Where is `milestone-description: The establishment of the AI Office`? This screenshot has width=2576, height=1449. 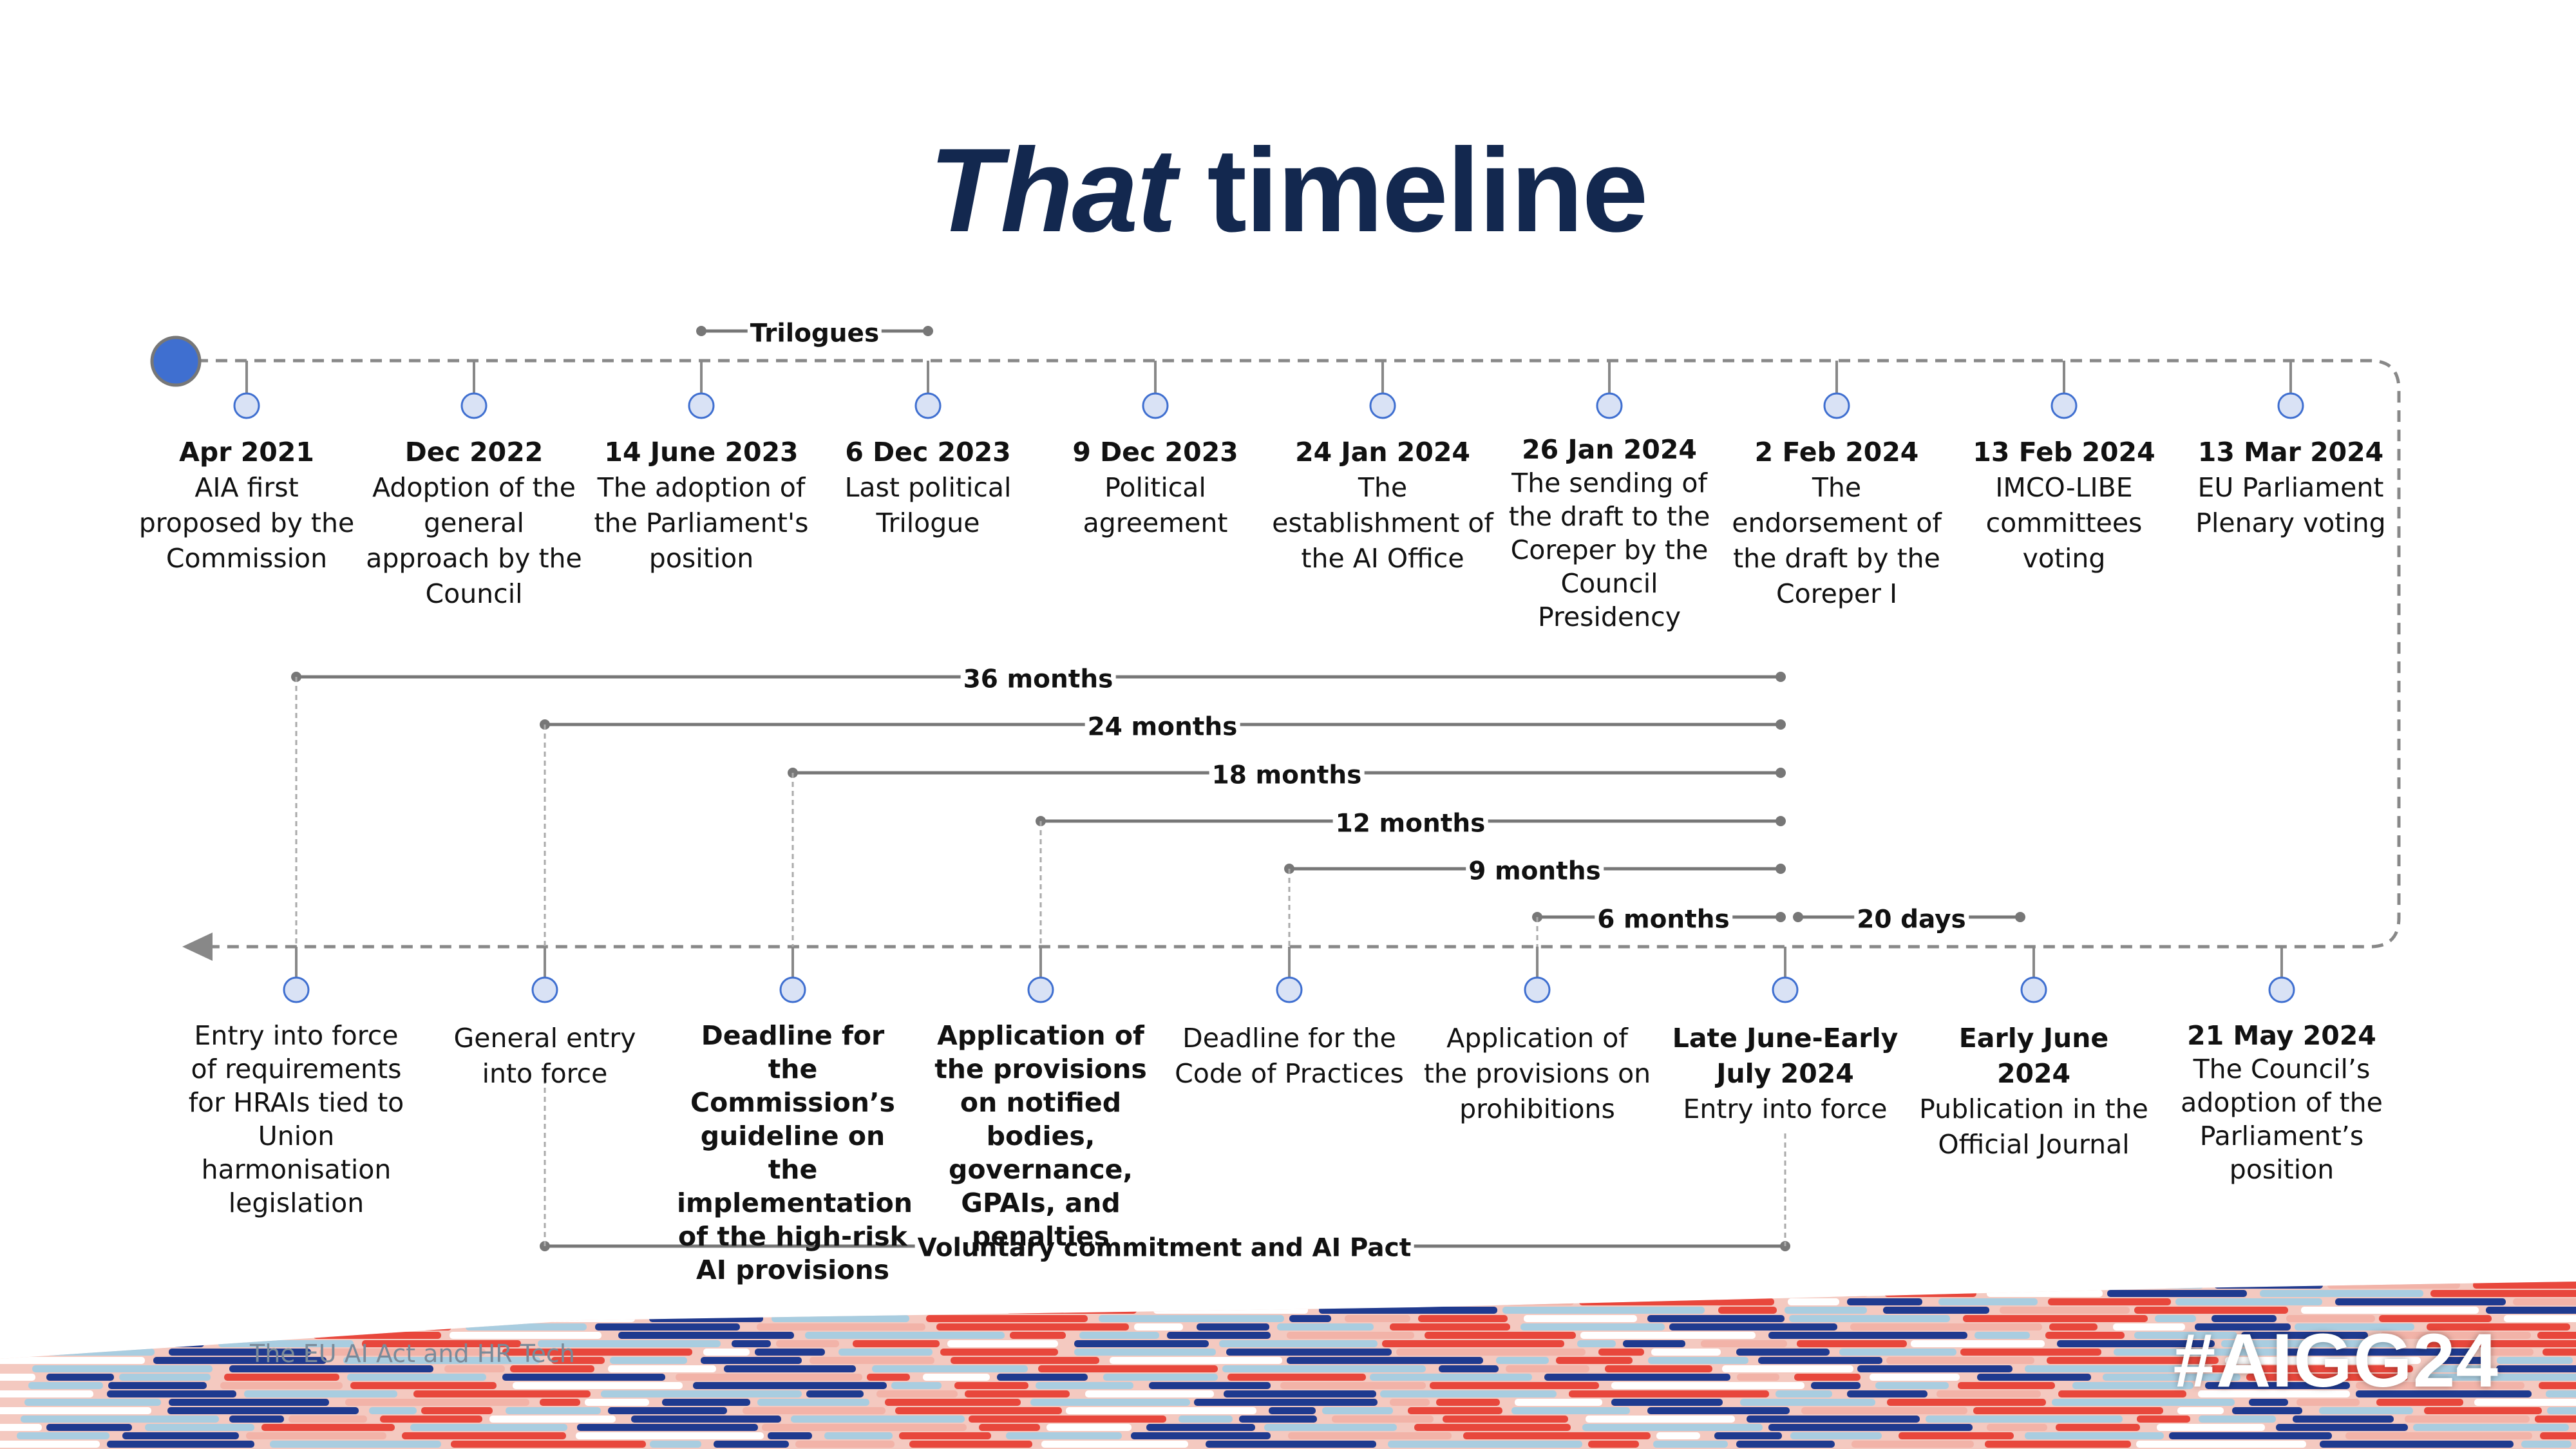
milestone-description: The establishment of the AI Office is located at coordinates (1382, 523).